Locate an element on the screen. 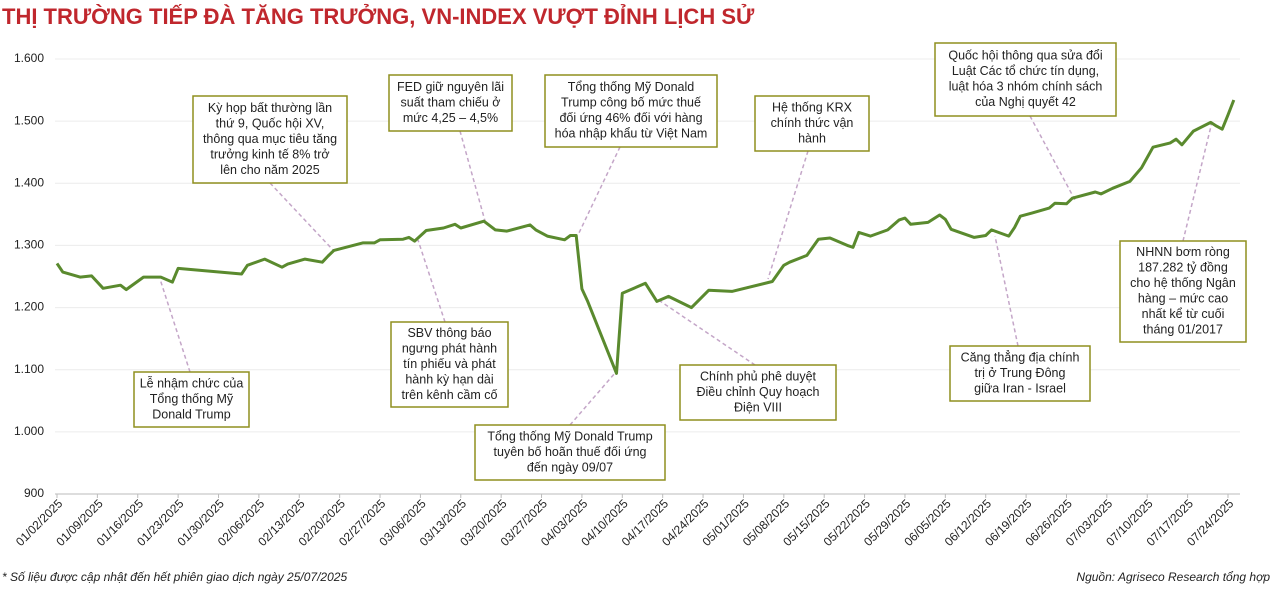  annotation-text: suất tham chiếu ở is located at coordinates (451, 102).